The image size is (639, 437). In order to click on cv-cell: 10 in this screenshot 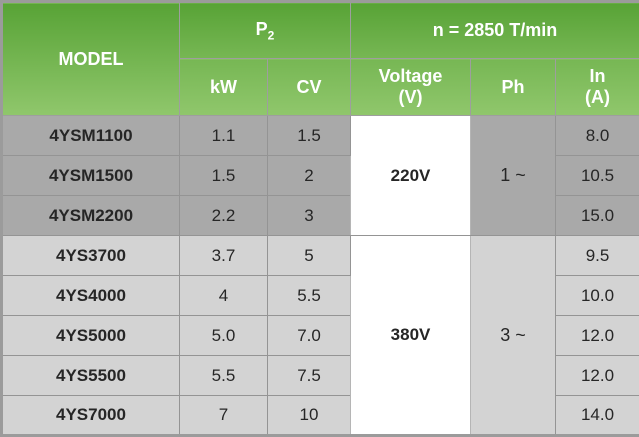, I will do `click(309, 415)`.